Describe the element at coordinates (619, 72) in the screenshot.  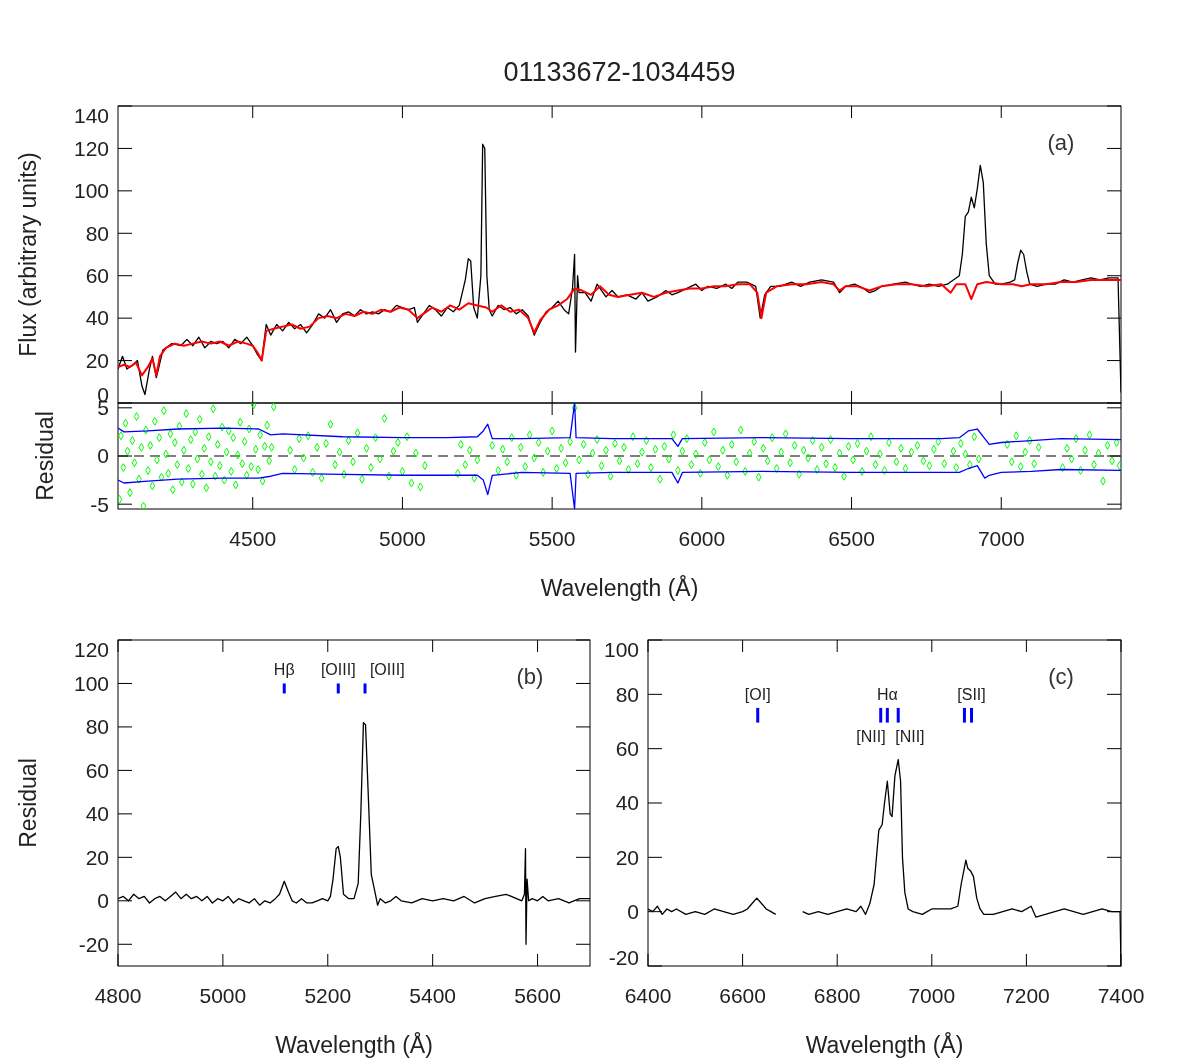
I see `chart-title: 01133672-1034459` at that location.